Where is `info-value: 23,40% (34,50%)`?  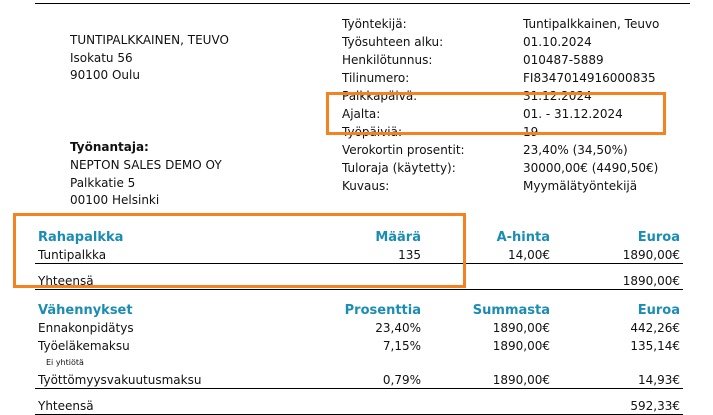 info-value: 23,40% (34,50%) is located at coordinates (575, 150).